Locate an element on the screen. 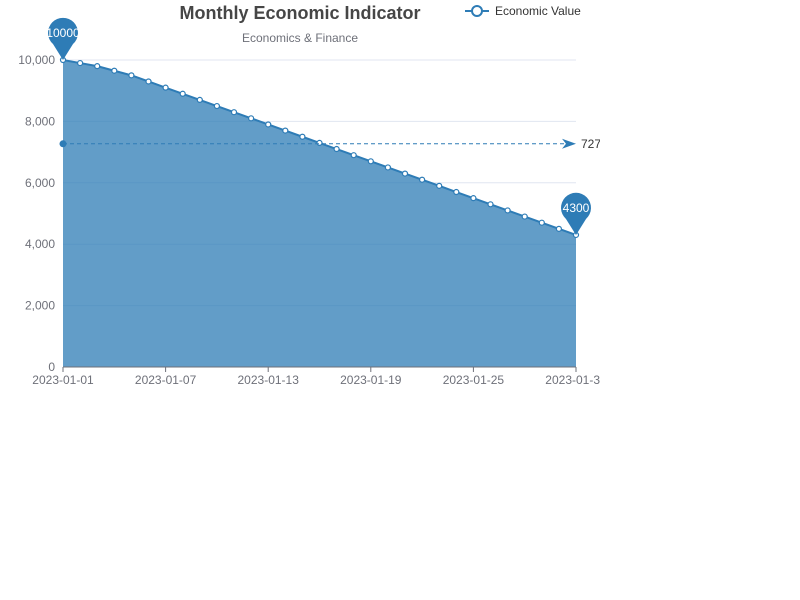 This screenshot has width=800, height=600. x-tick-label: 2023-01-31 is located at coordinates (572, 380).